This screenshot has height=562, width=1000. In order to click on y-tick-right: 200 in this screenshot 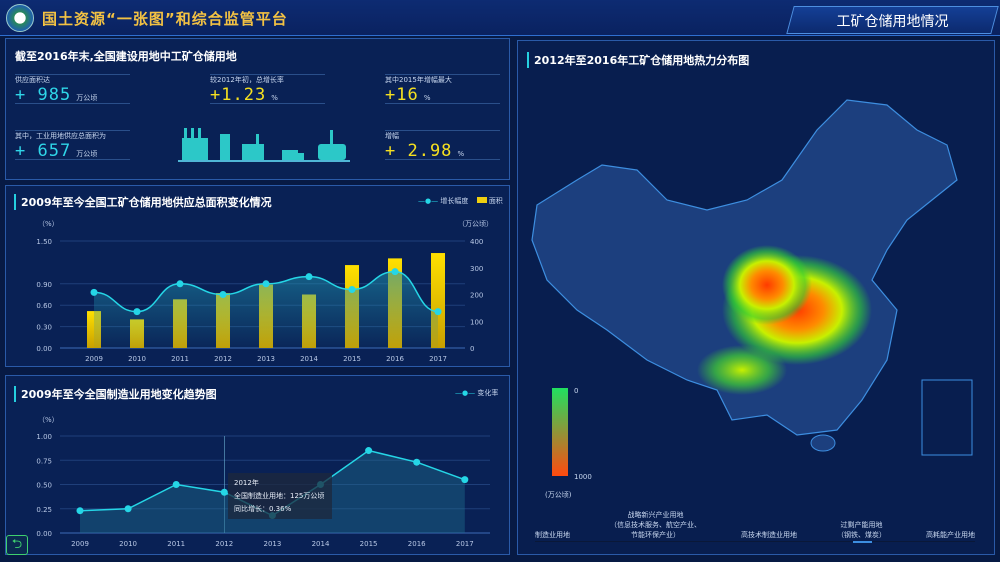, I will do `click(476, 296)`.